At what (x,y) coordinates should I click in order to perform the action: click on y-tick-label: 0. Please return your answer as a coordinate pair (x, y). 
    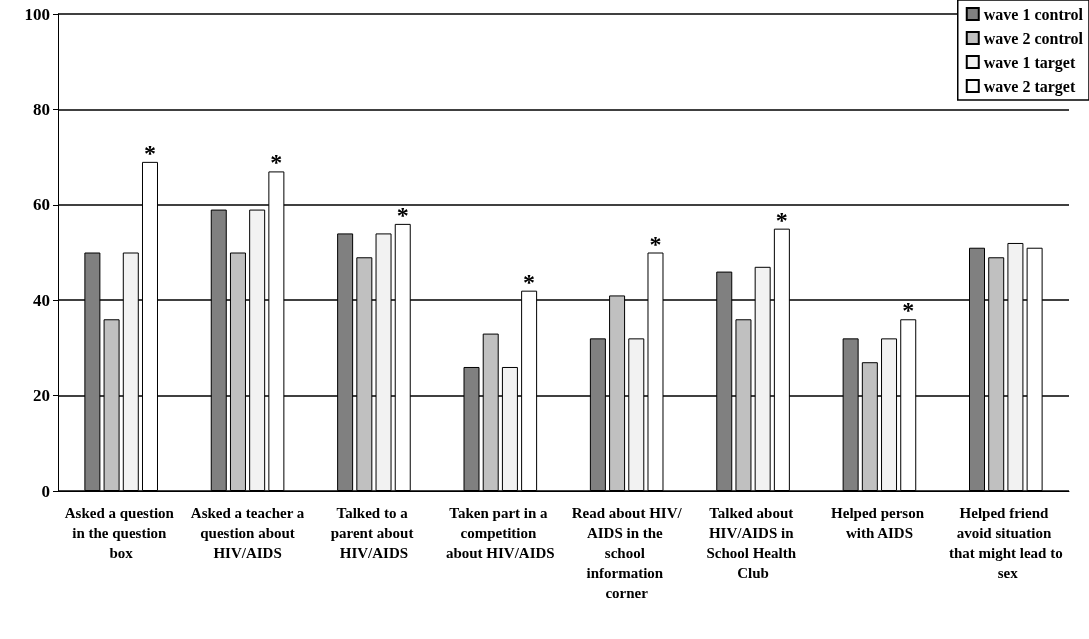
    Looking at the image, I should click on (45, 491).